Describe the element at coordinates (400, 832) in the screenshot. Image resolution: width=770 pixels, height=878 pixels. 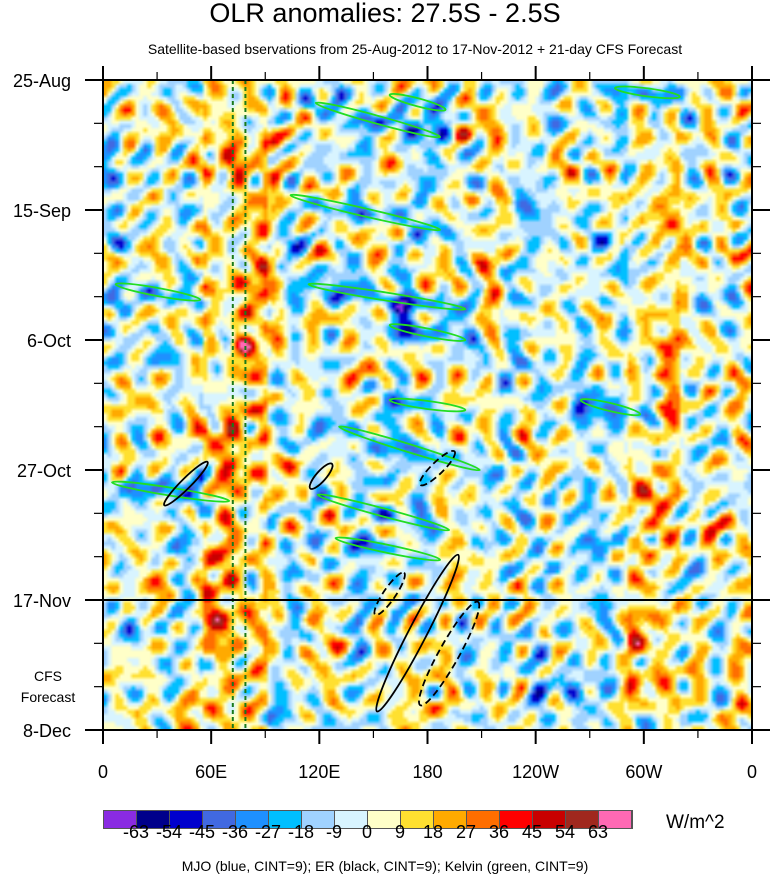
I see `colorbar-level-label: 9` at that location.